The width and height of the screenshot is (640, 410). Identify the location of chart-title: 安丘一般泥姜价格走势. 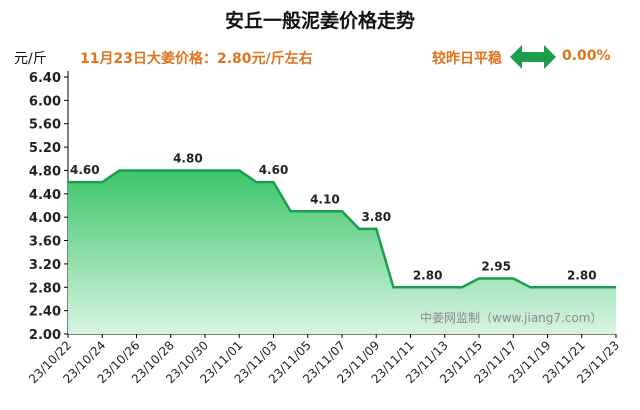
(319, 21).